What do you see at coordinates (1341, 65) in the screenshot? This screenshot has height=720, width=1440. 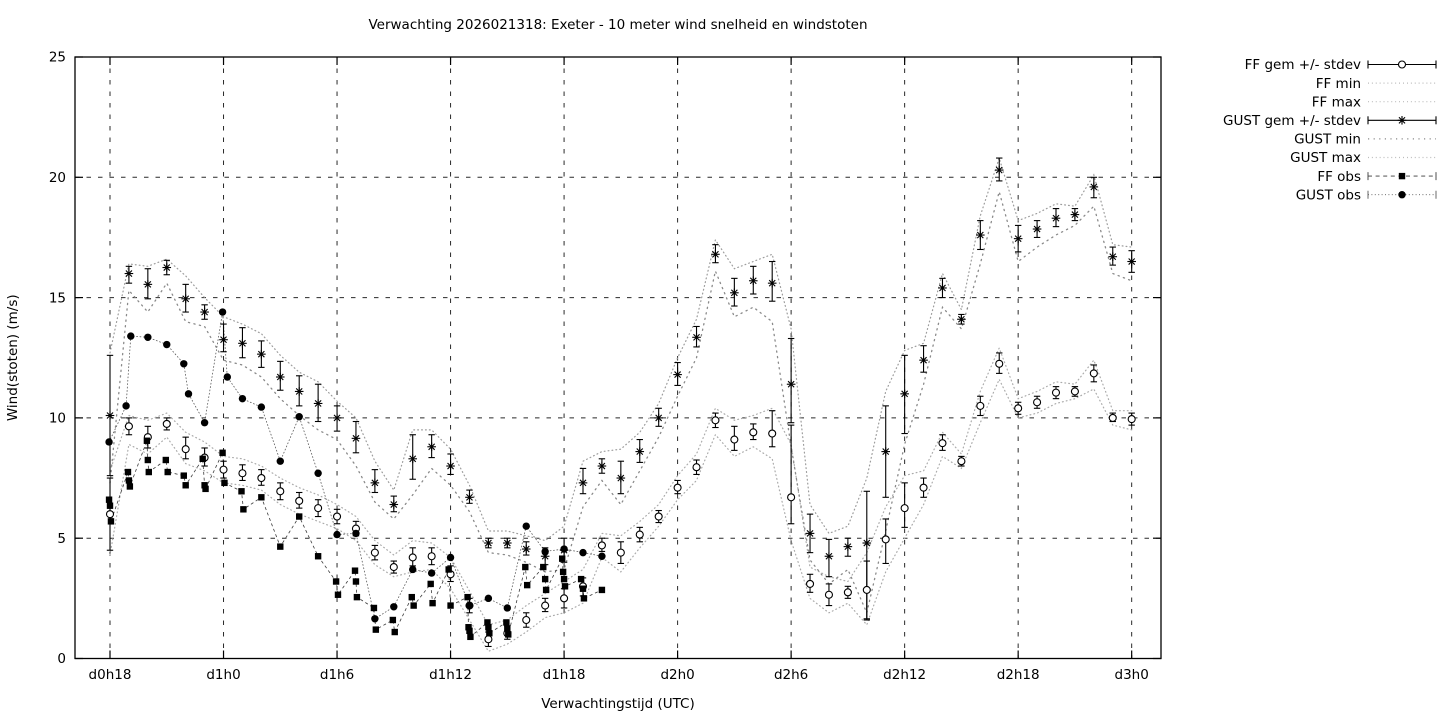 I see `legend-item: FF gem +/- stdev` at bounding box center [1341, 65].